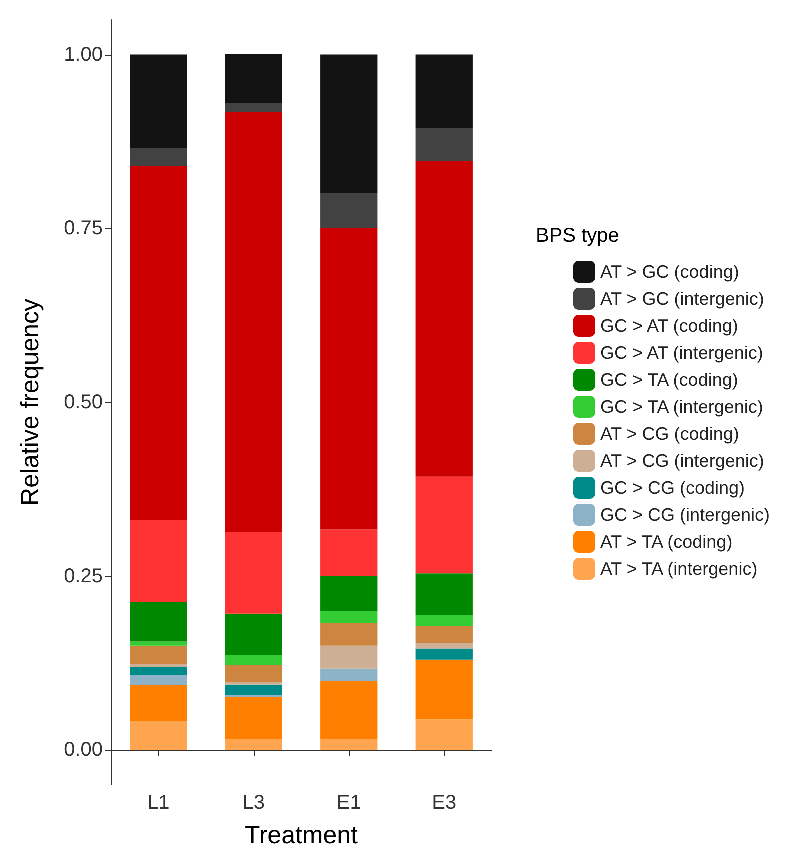 This screenshot has width=793, height=861. Describe the element at coordinates (670, 272) in the screenshot. I see `legend-label: AT > GC (coding)` at that location.